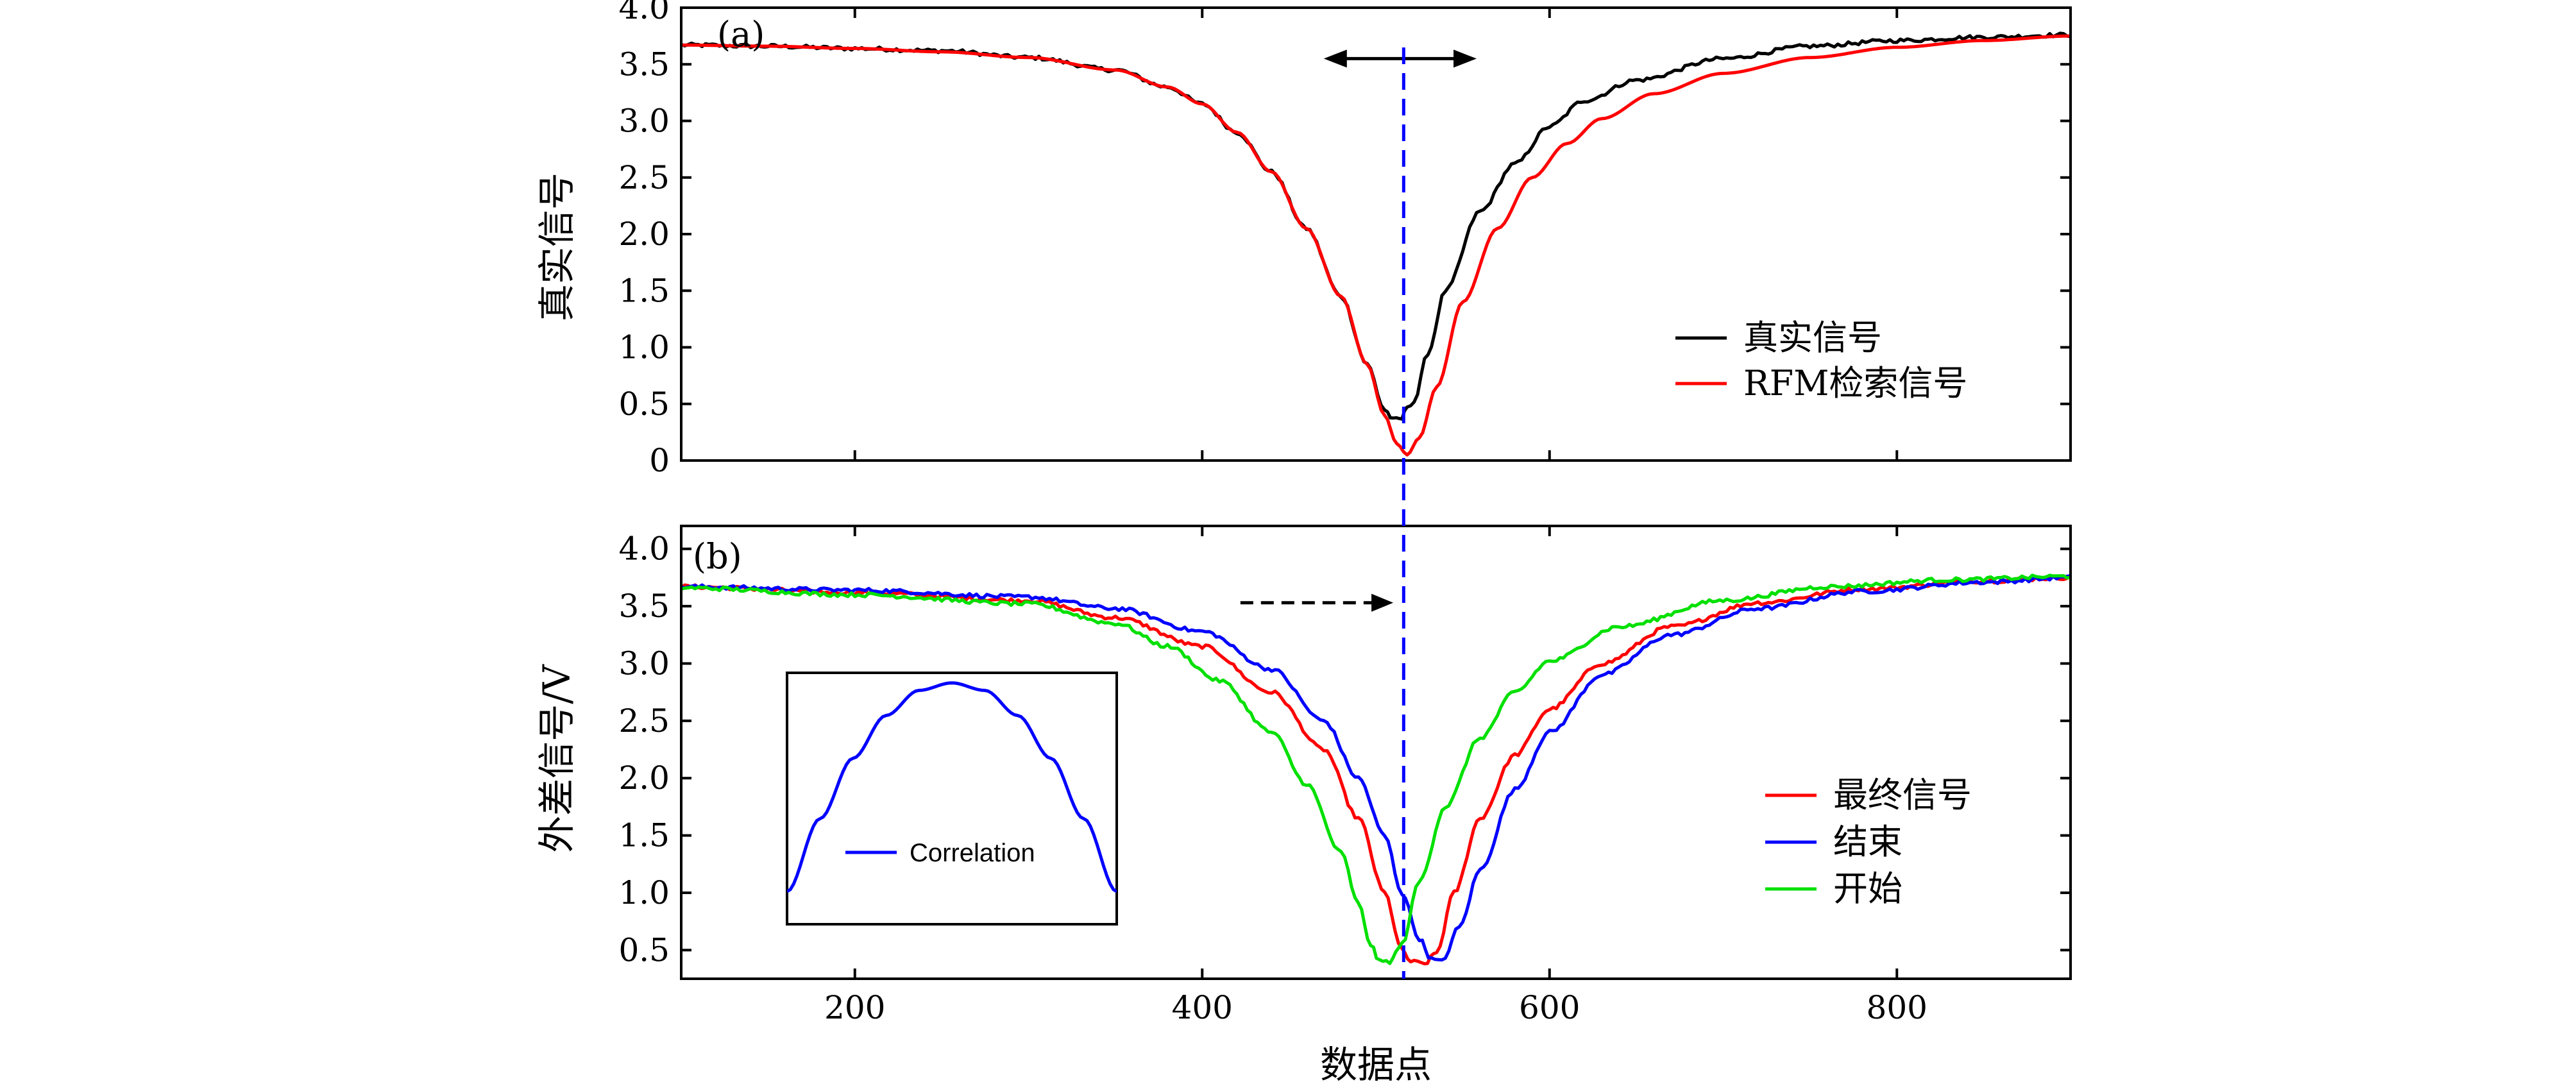 This screenshot has width=2576, height=1091. Describe the element at coordinates (1465, 59) in the screenshot. I see `shift-range-arrow-head-right` at that location.